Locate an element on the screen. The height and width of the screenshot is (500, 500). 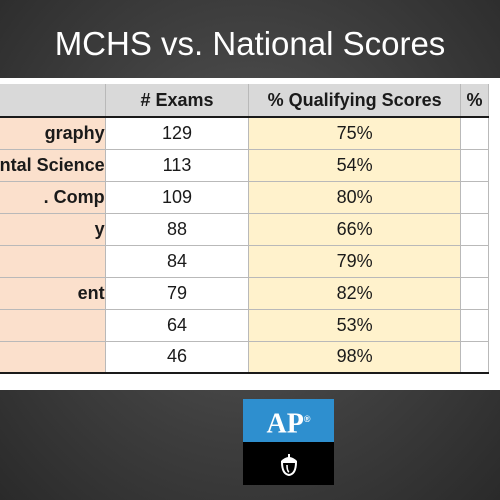
table-row: 64 53% is located at coordinates (245, 325).